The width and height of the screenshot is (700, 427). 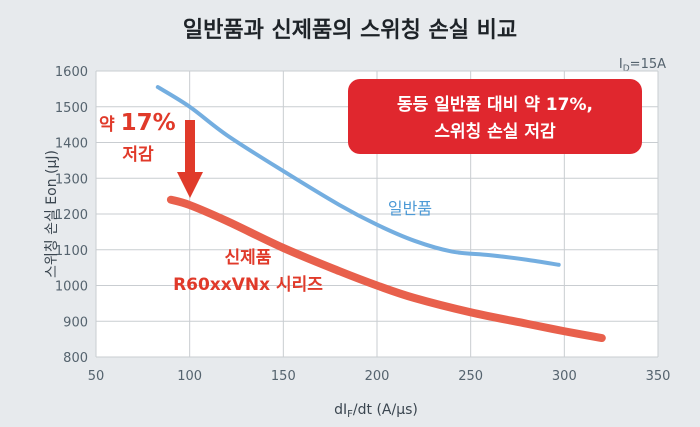 I want to click on x-axis-label: dIF/dt (A/μs), so click(x=376, y=411).